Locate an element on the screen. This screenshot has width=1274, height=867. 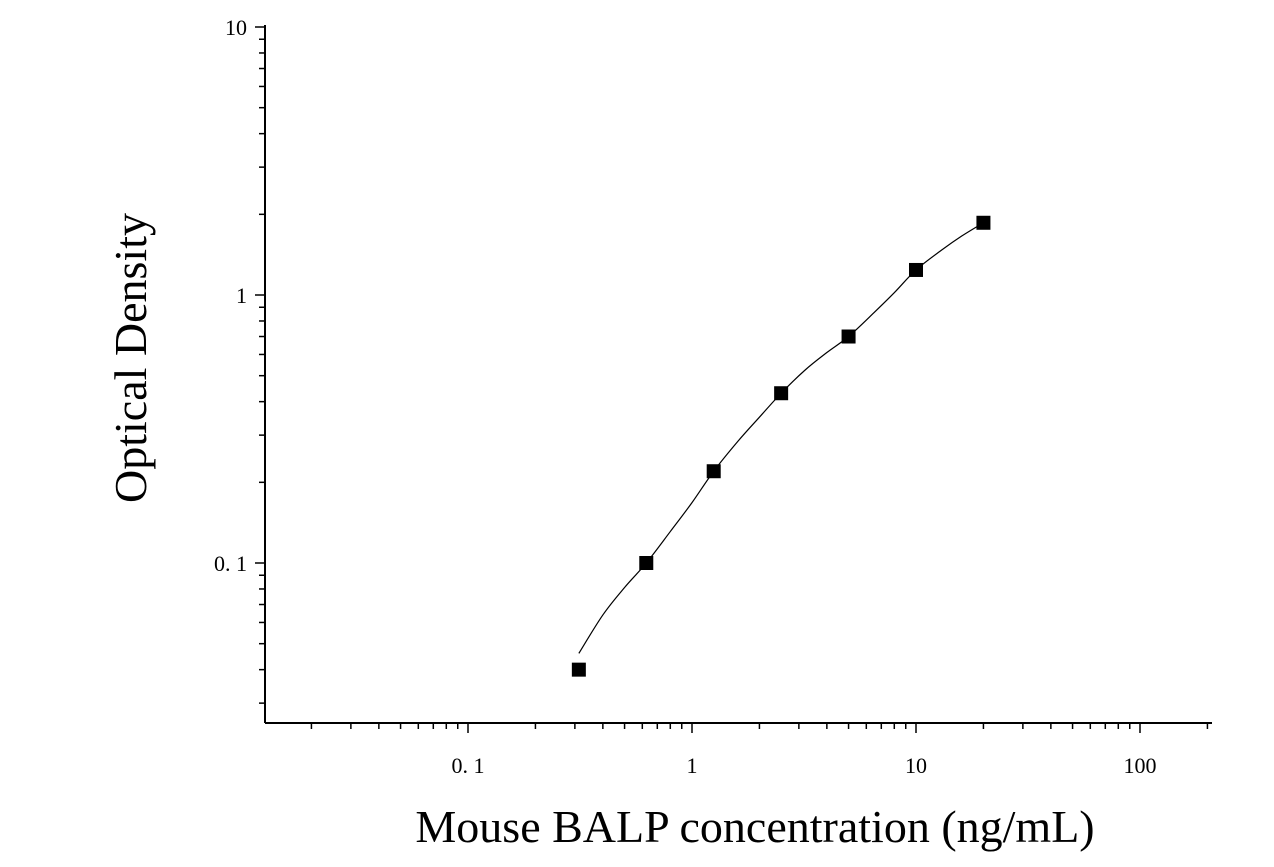
x-tick-label: 1 is located at coordinates (692, 765).